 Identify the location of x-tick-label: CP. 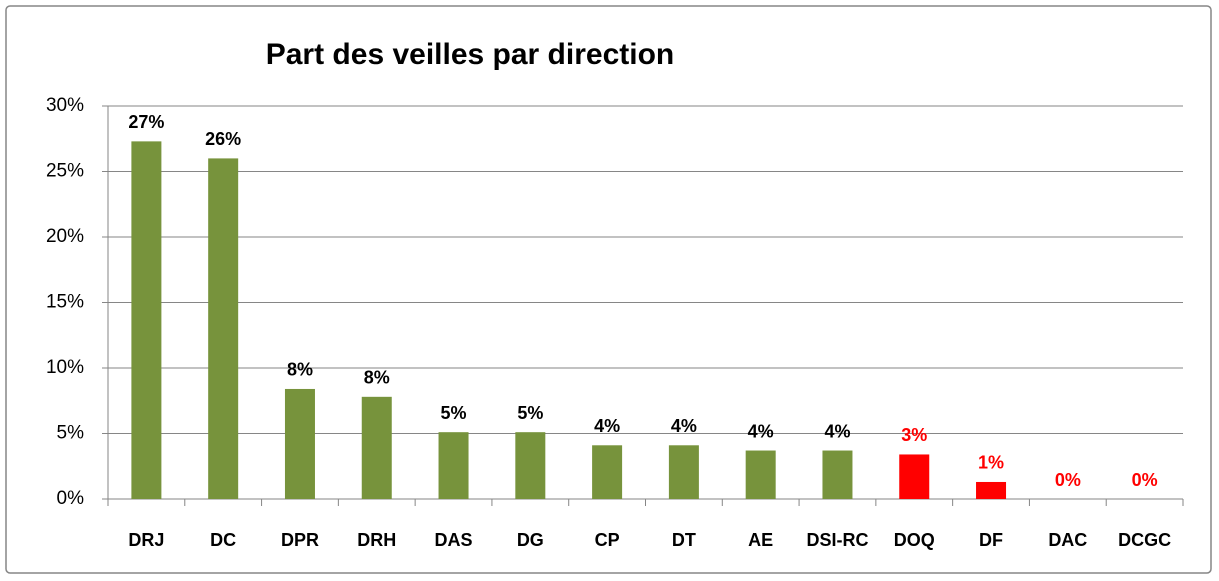
(607, 540).